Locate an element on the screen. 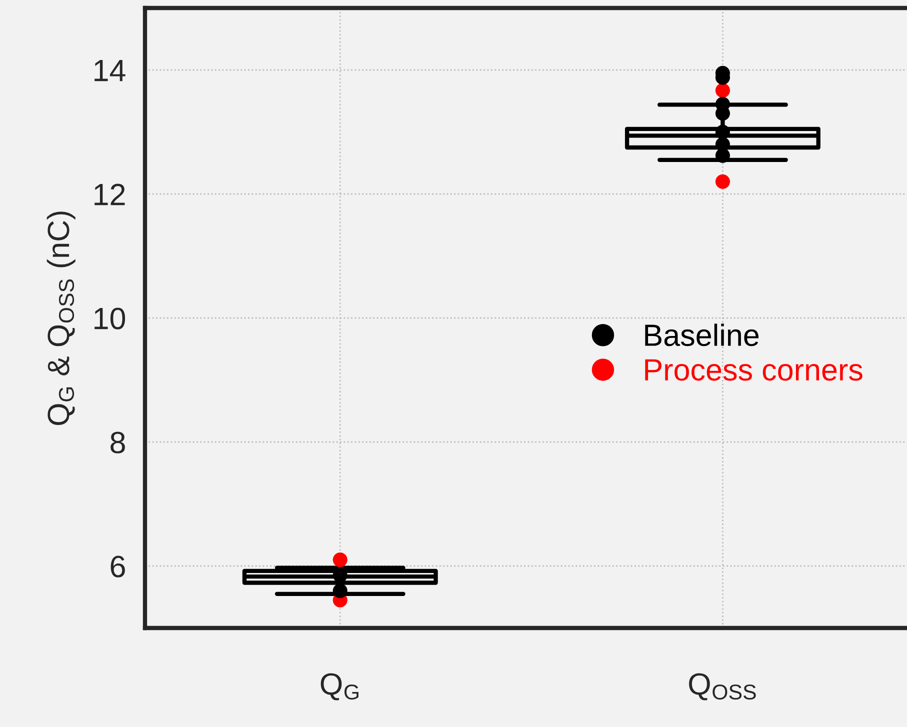 Image resolution: width=907 pixels, height=727 pixels. y-tick-label: 14 is located at coordinates (110, 71).